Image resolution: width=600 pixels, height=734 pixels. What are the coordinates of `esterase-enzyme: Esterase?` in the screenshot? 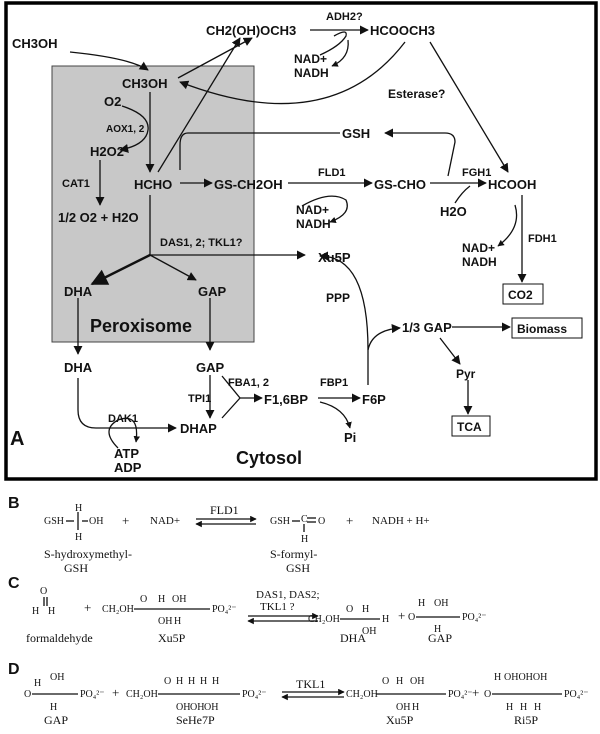 It's located at (416, 94).